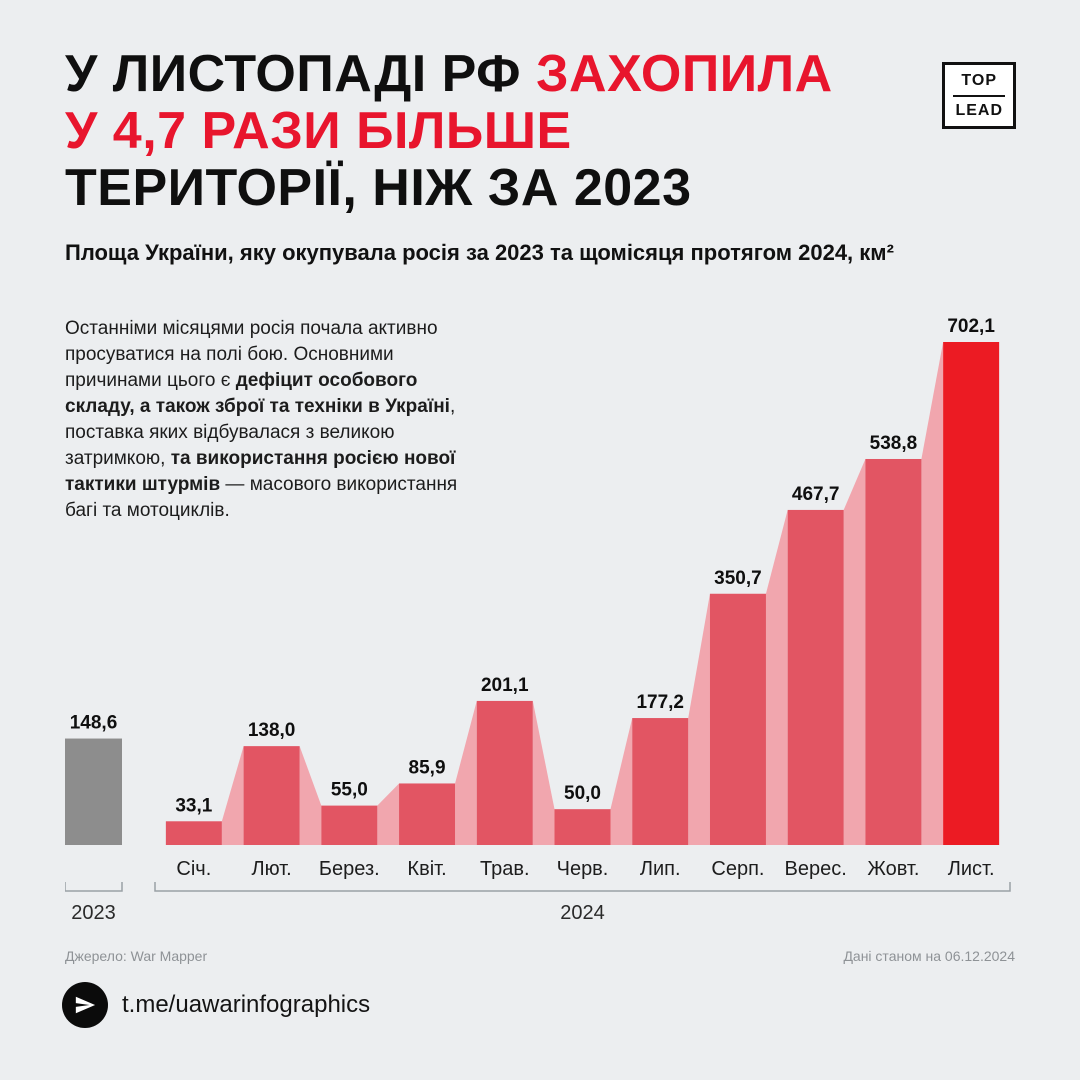 Image resolution: width=1080 pixels, height=1080 pixels. I want to click on value-label: 177,2, so click(660, 702).